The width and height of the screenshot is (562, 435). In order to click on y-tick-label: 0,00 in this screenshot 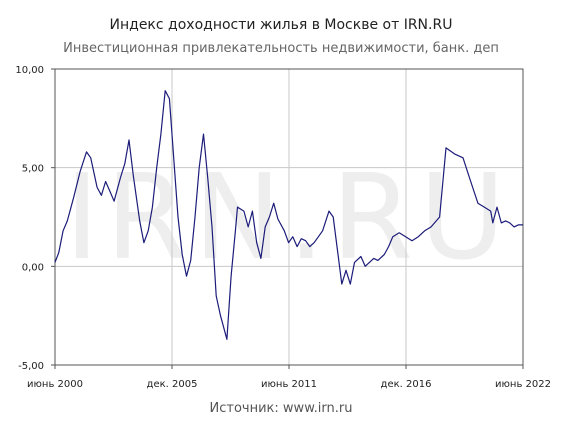, I will do `click(33, 267)`.